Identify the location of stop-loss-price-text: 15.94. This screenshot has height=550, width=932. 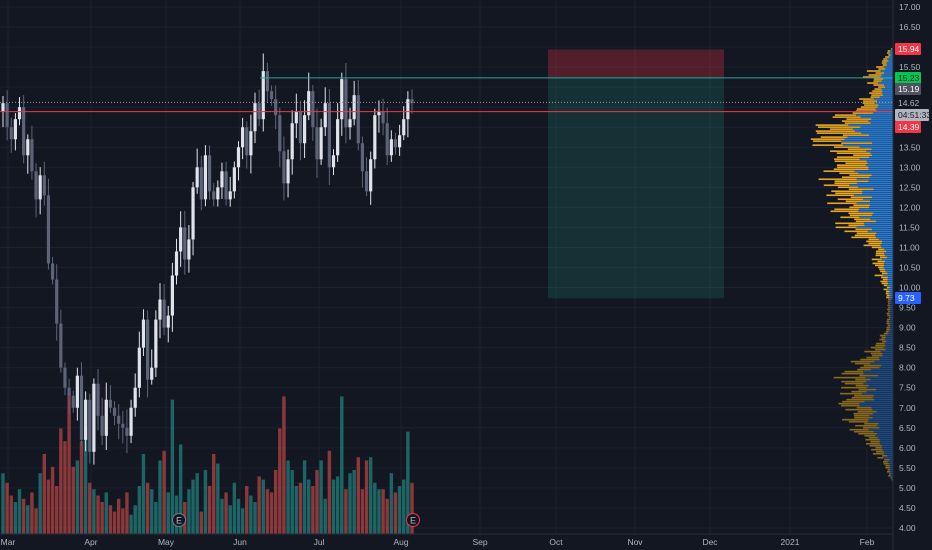
(909, 49).